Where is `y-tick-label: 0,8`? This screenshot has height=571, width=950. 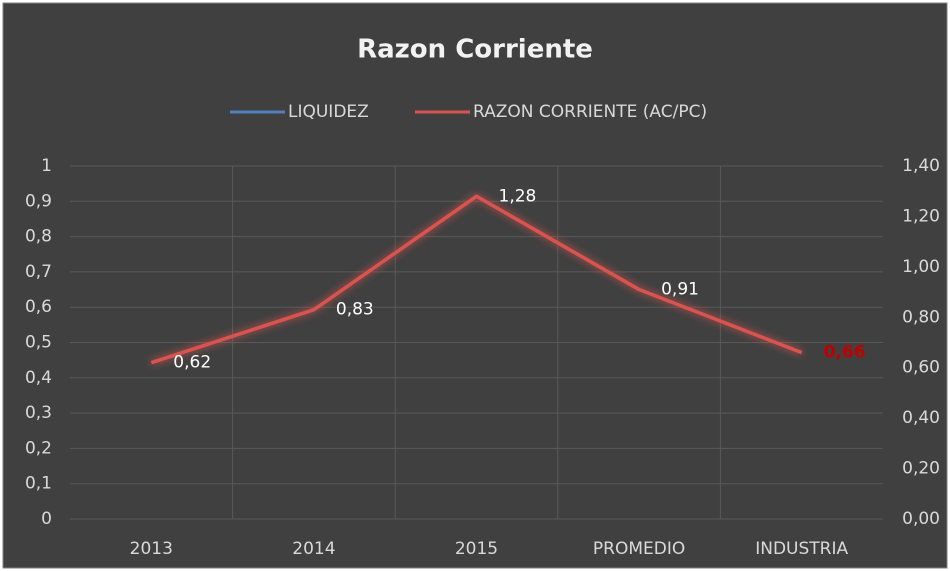
y-tick-label: 0,8 is located at coordinates (38, 237).